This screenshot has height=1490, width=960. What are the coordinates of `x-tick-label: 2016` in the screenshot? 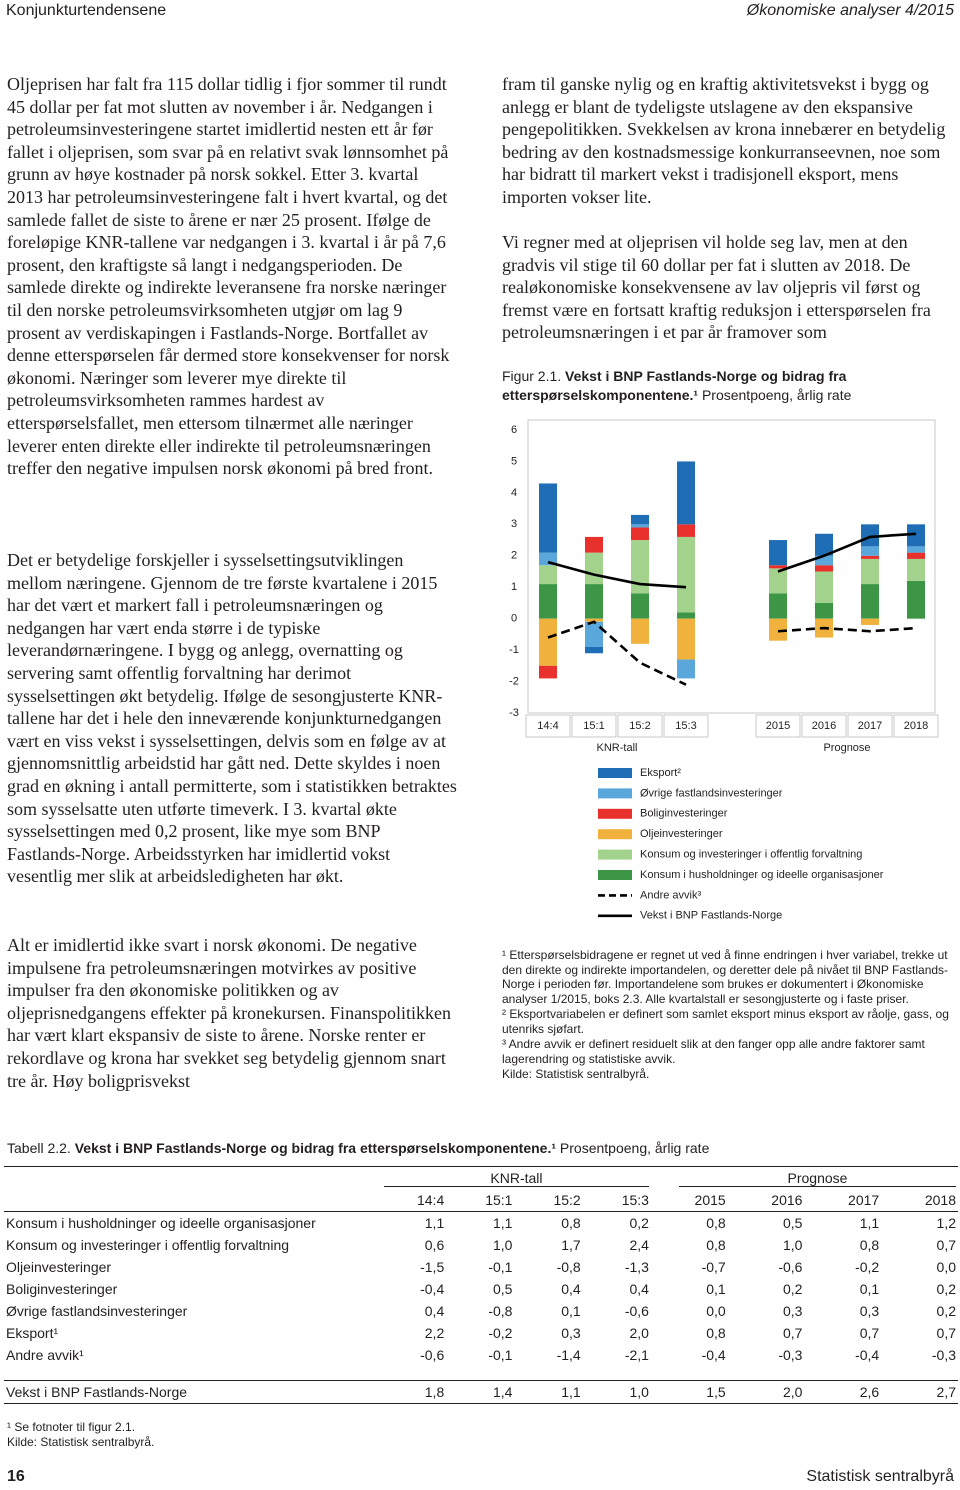 It's located at (824, 726).